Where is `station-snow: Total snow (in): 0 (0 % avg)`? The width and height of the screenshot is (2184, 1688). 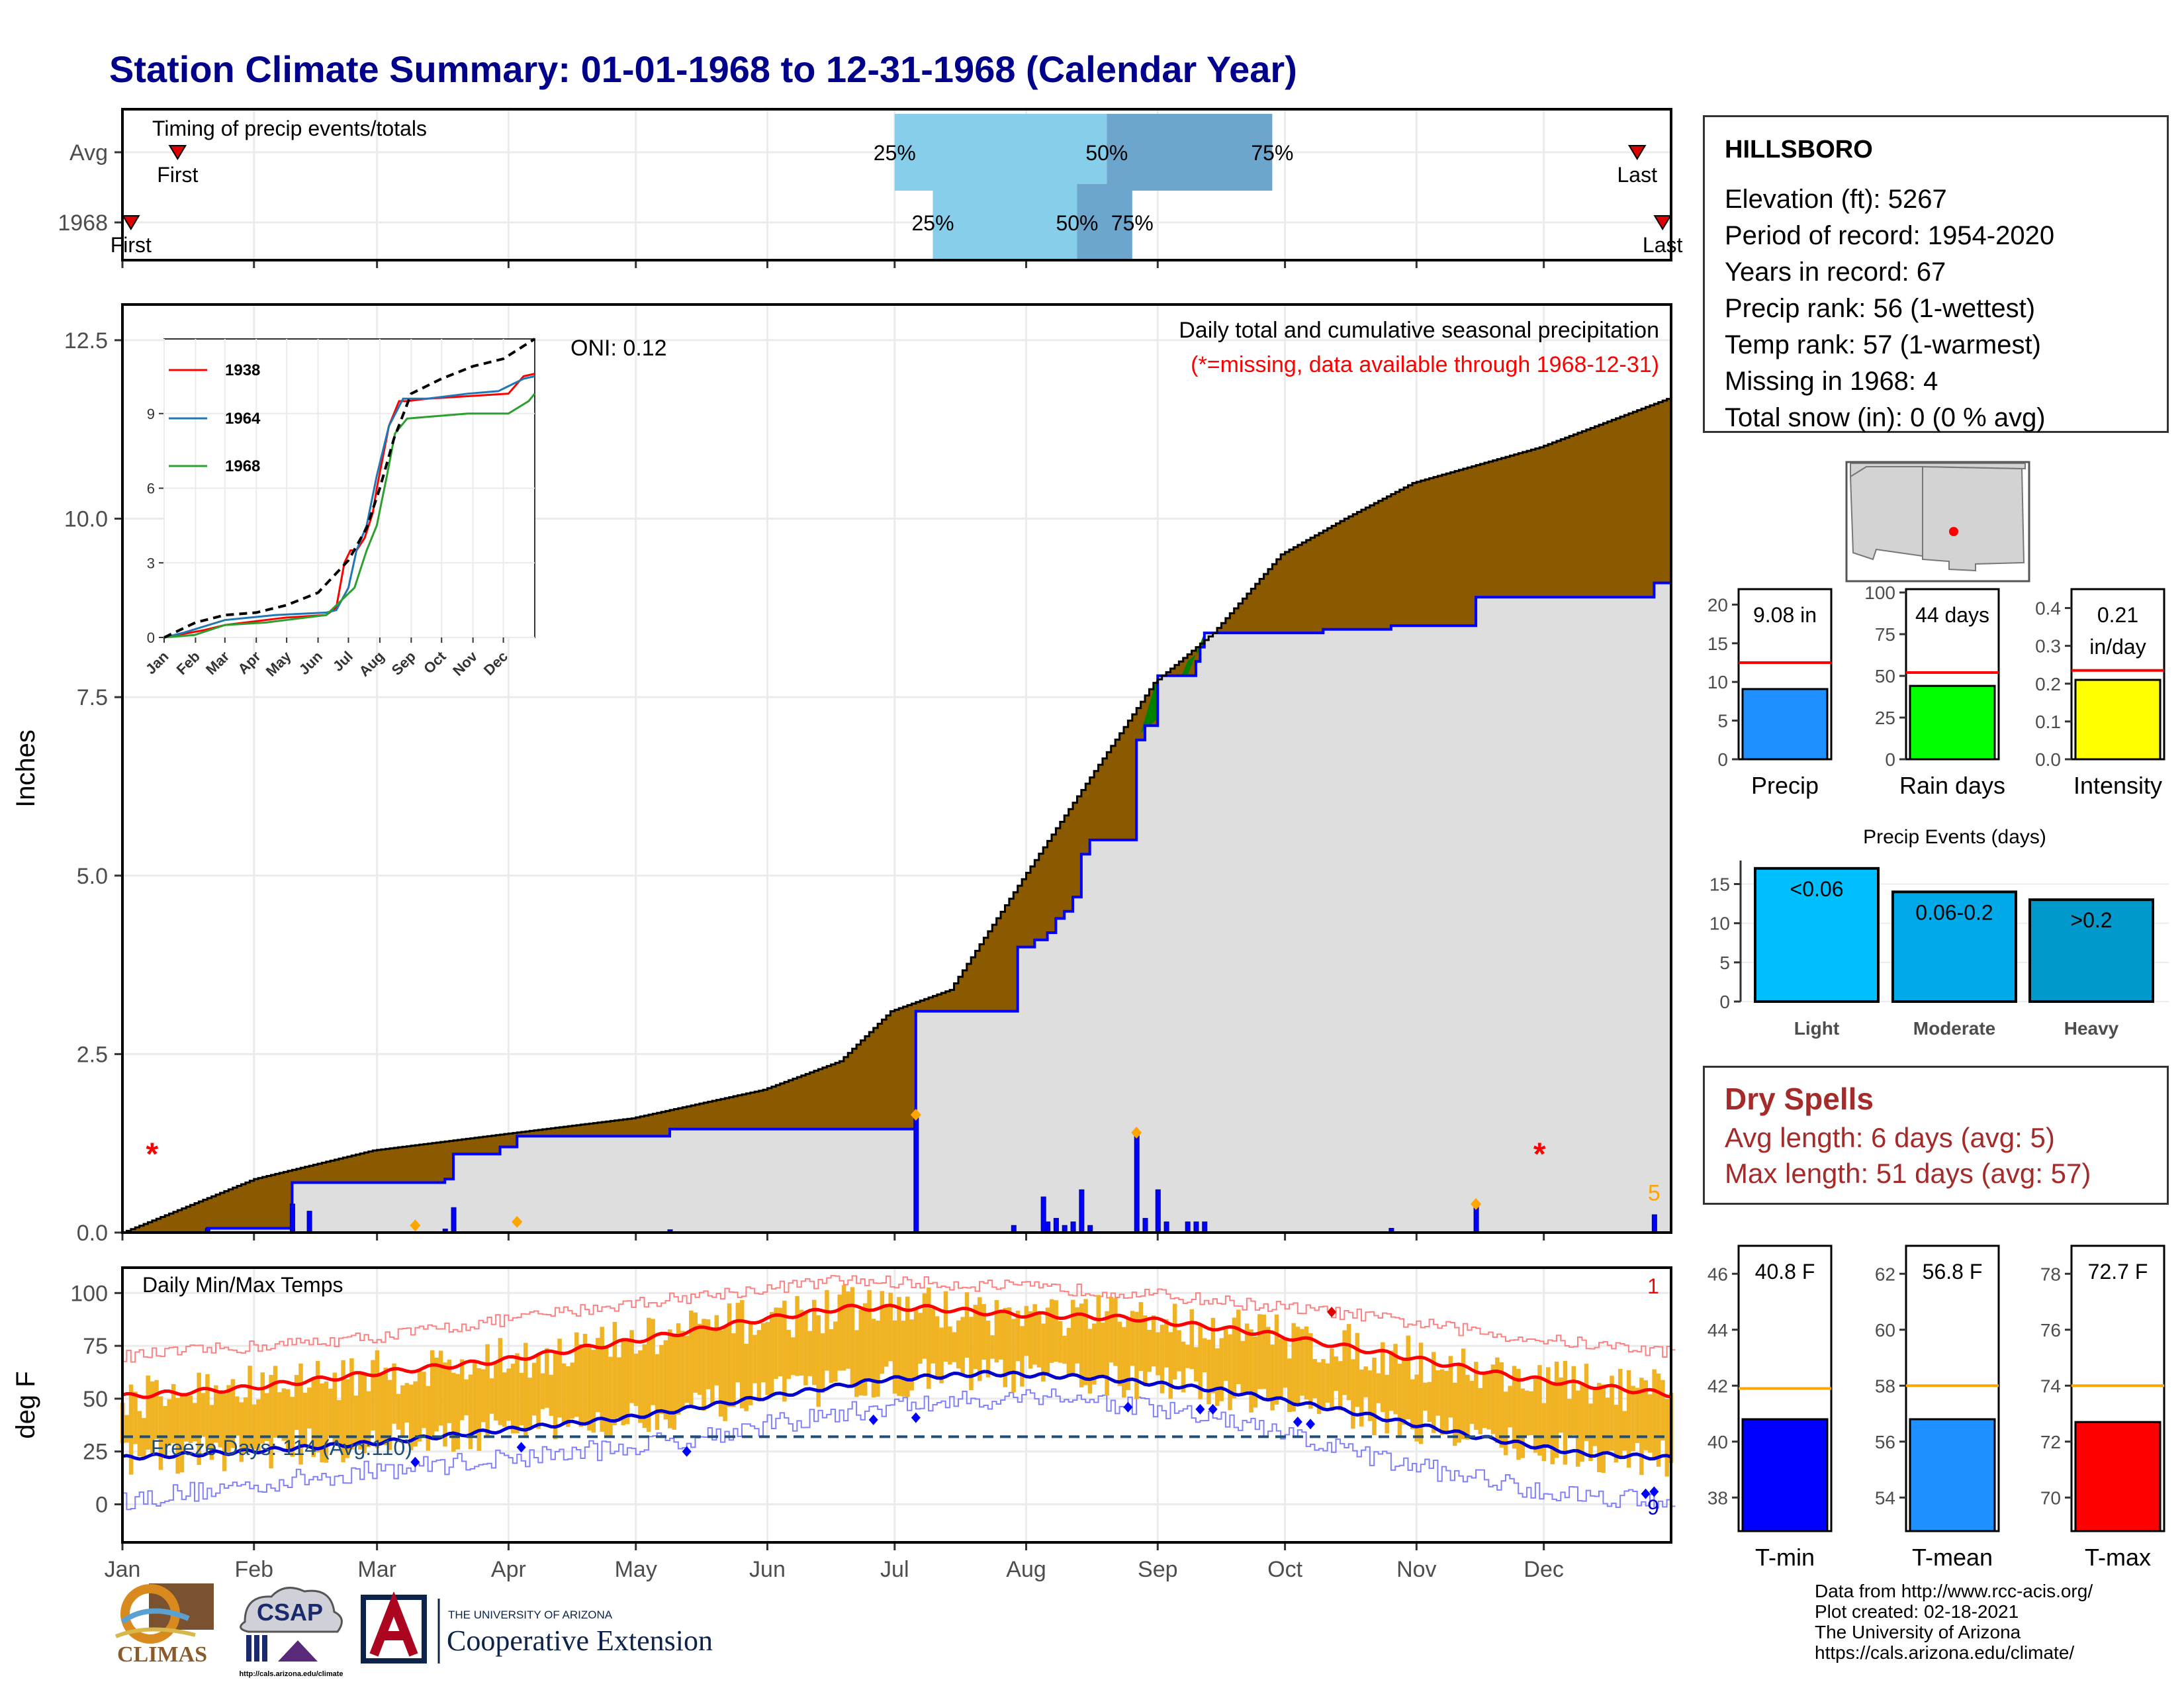 station-snow: Total snow (in): 0 (0 % avg) is located at coordinates (1885, 417).